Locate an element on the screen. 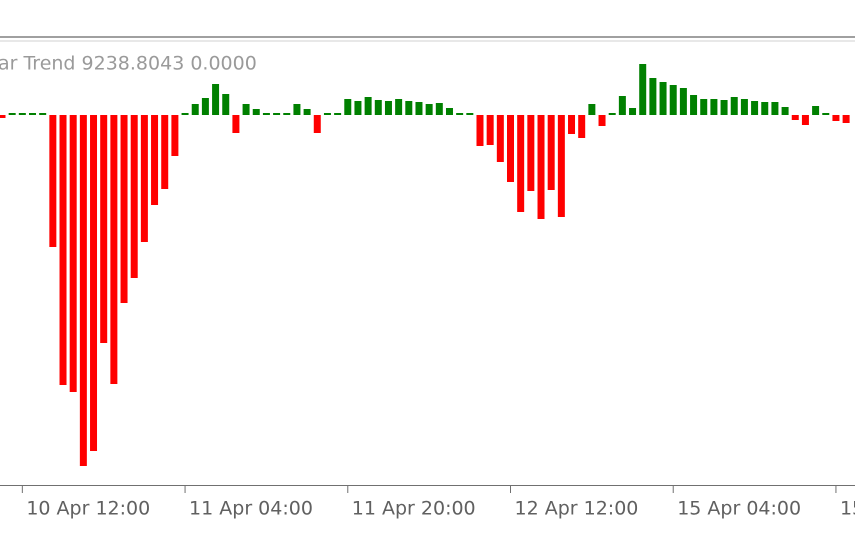 The width and height of the screenshot is (855, 534). x-tick-label: 12 Apr 12:00 is located at coordinates (577, 509).